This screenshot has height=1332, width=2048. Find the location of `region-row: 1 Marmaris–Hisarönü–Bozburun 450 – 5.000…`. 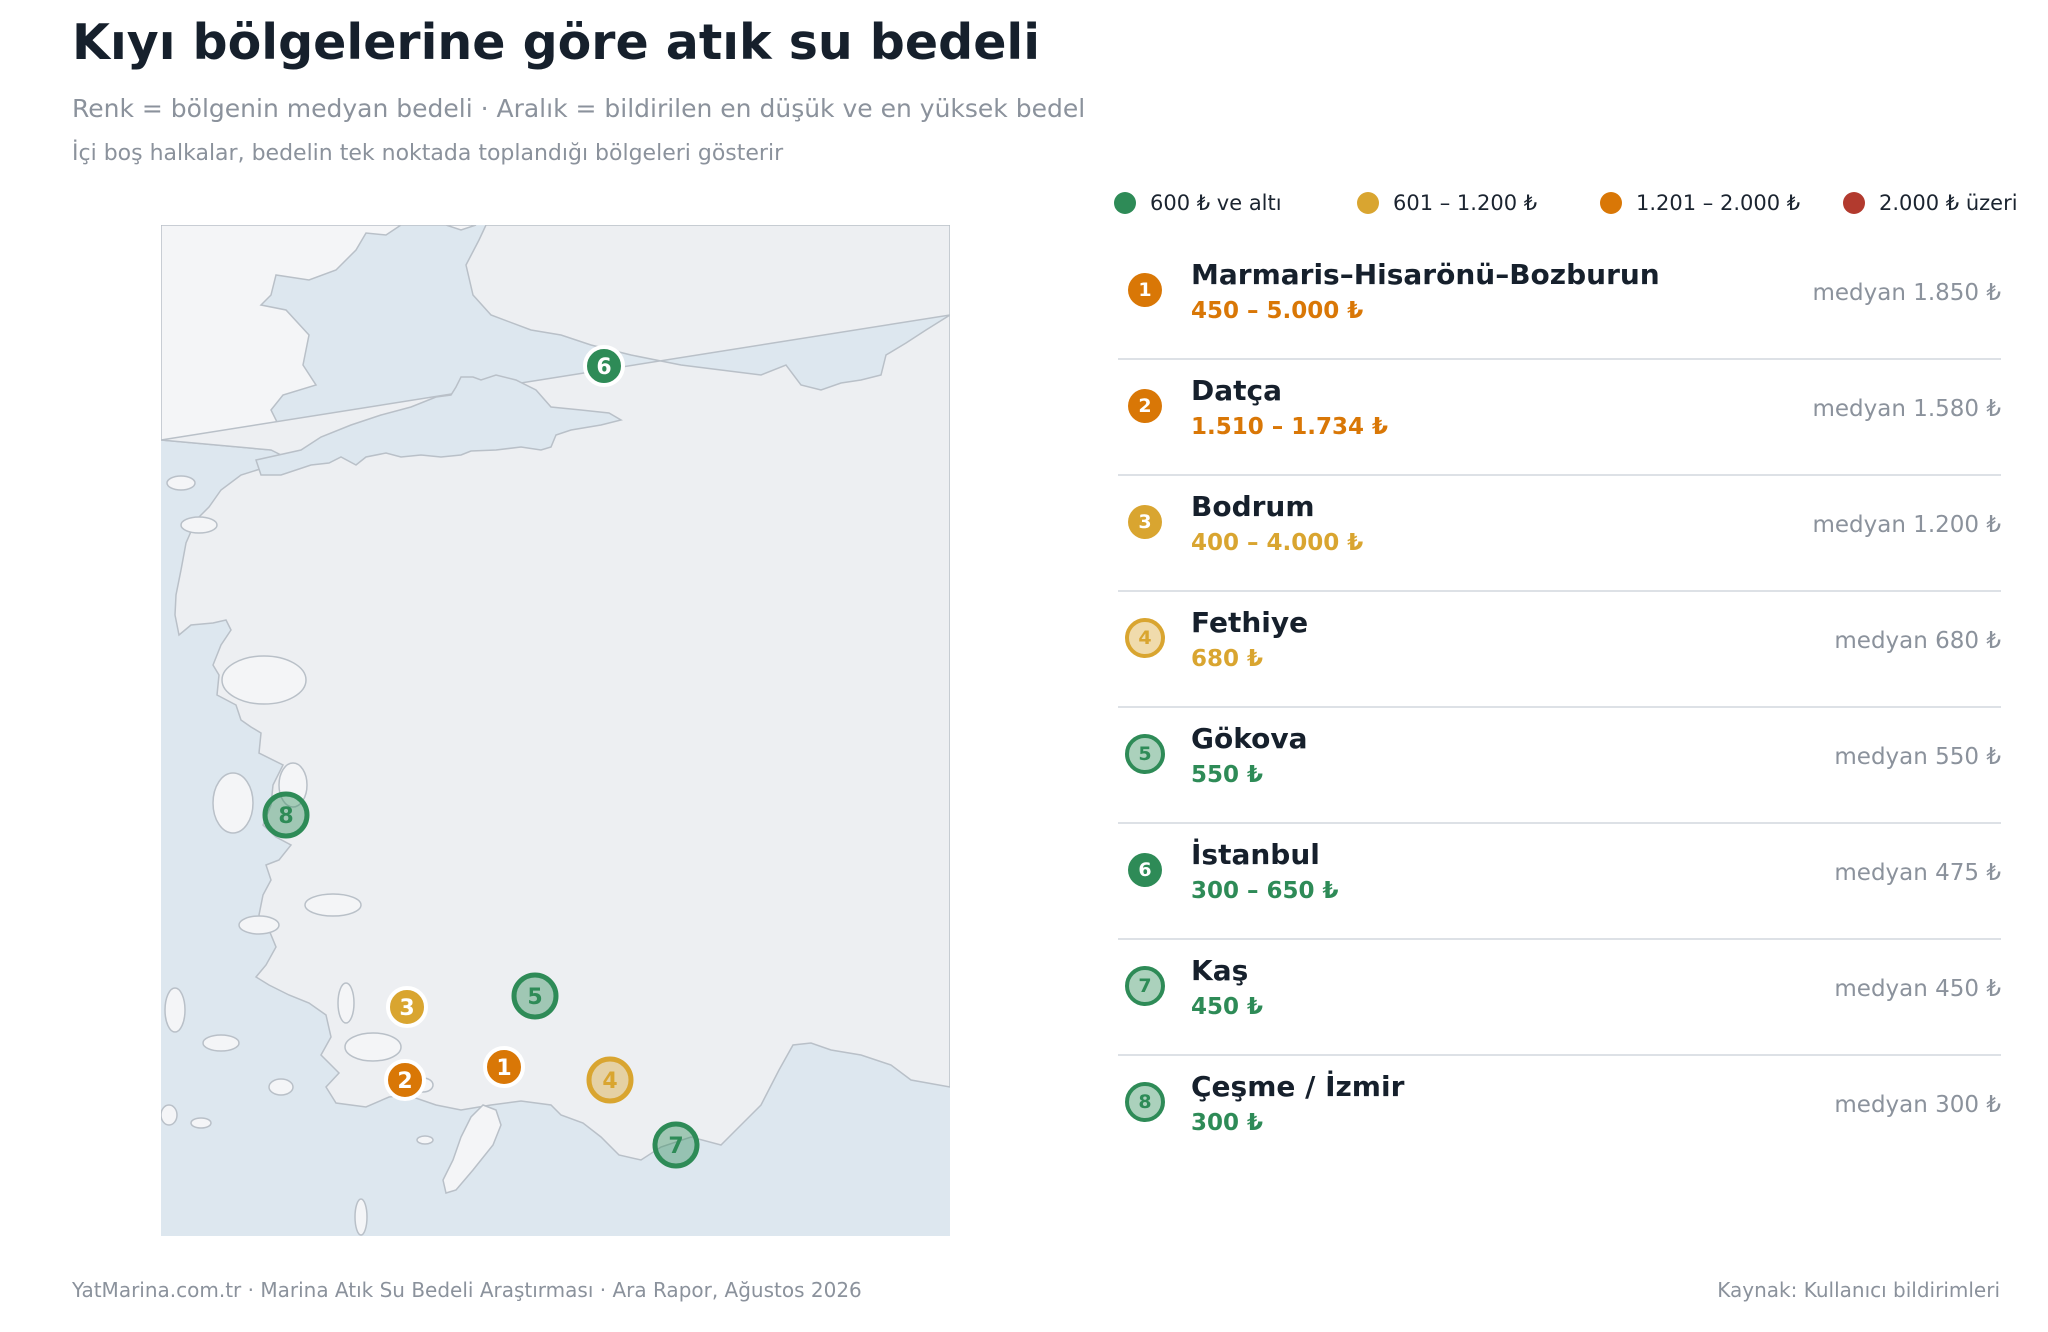

region-row: 1 Marmaris–Hisarönü–Bozburun 450 – 5.000… is located at coordinates (1559, 301).